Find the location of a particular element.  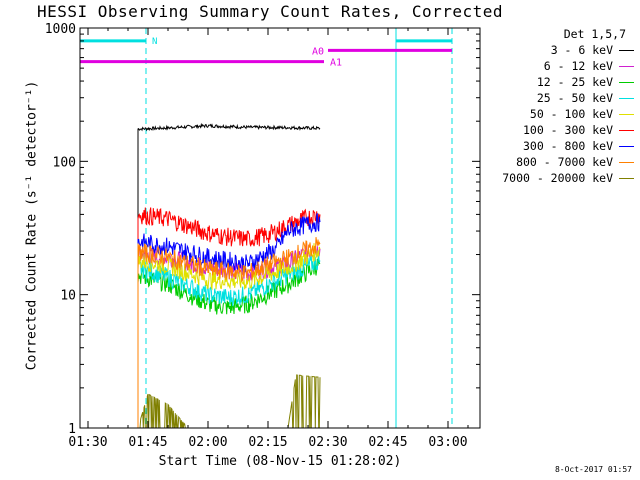

legend-item-label: 6 - 12 keV is located at coordinates (578, 66).